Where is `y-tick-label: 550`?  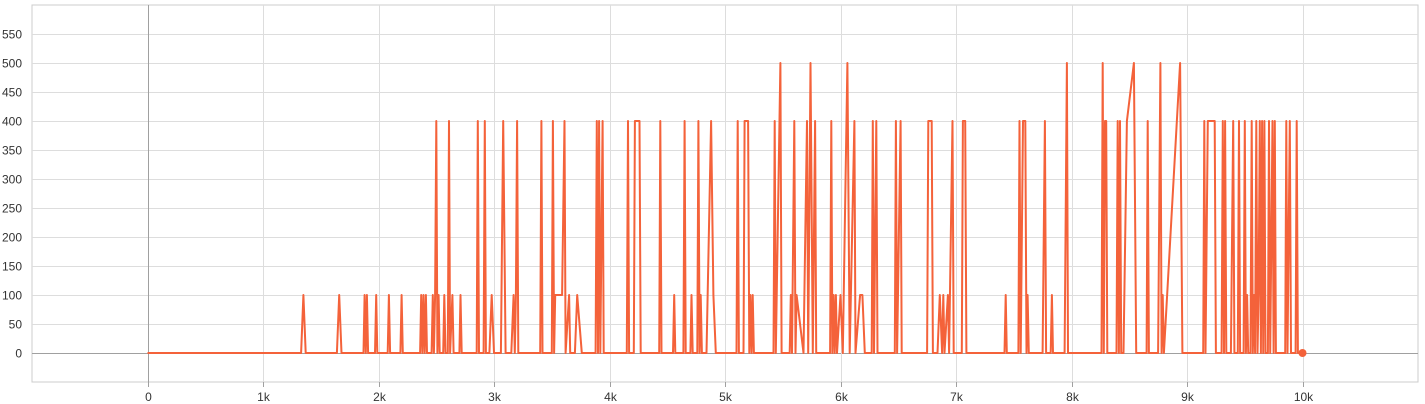 y-tick-label: 550 is located at coordinates (12, 35).